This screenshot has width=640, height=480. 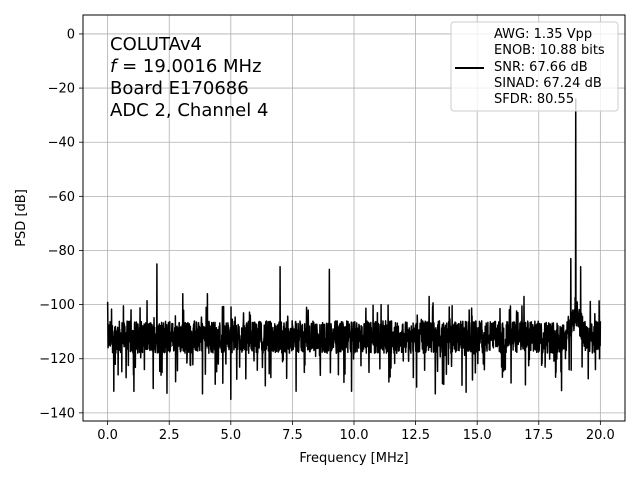 I want to click on x-tick-label: 10.0, so click(x=354, y=435).